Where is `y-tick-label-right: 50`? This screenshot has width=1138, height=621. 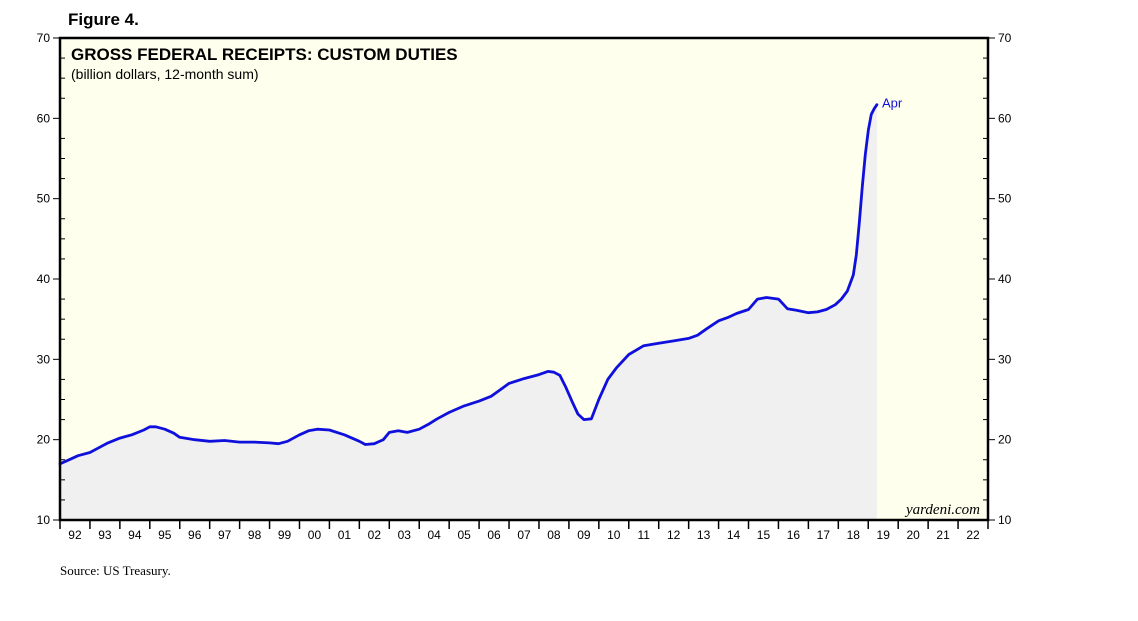
y-tick-label-right: 50 is located at coordinates (1005, 199).